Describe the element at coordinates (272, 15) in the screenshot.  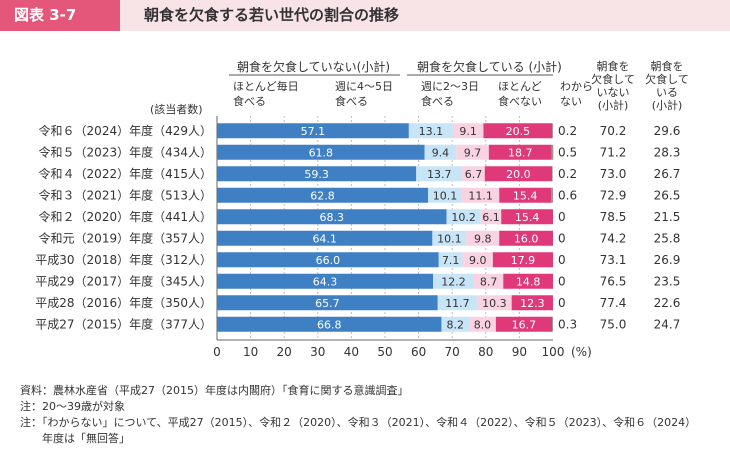
I see `figure-title: 朝食を欠食する若い世代の割合の推移` at that location.